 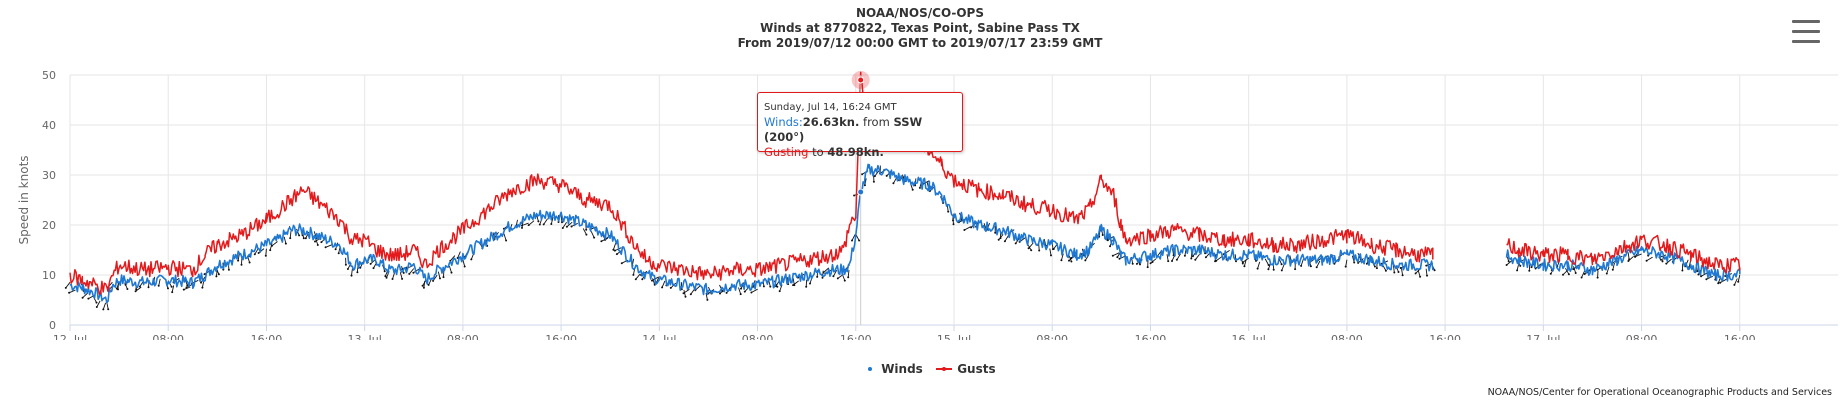 I want to click on tooltip-winds-value: 26.63kn., so click(x=831, y=122).